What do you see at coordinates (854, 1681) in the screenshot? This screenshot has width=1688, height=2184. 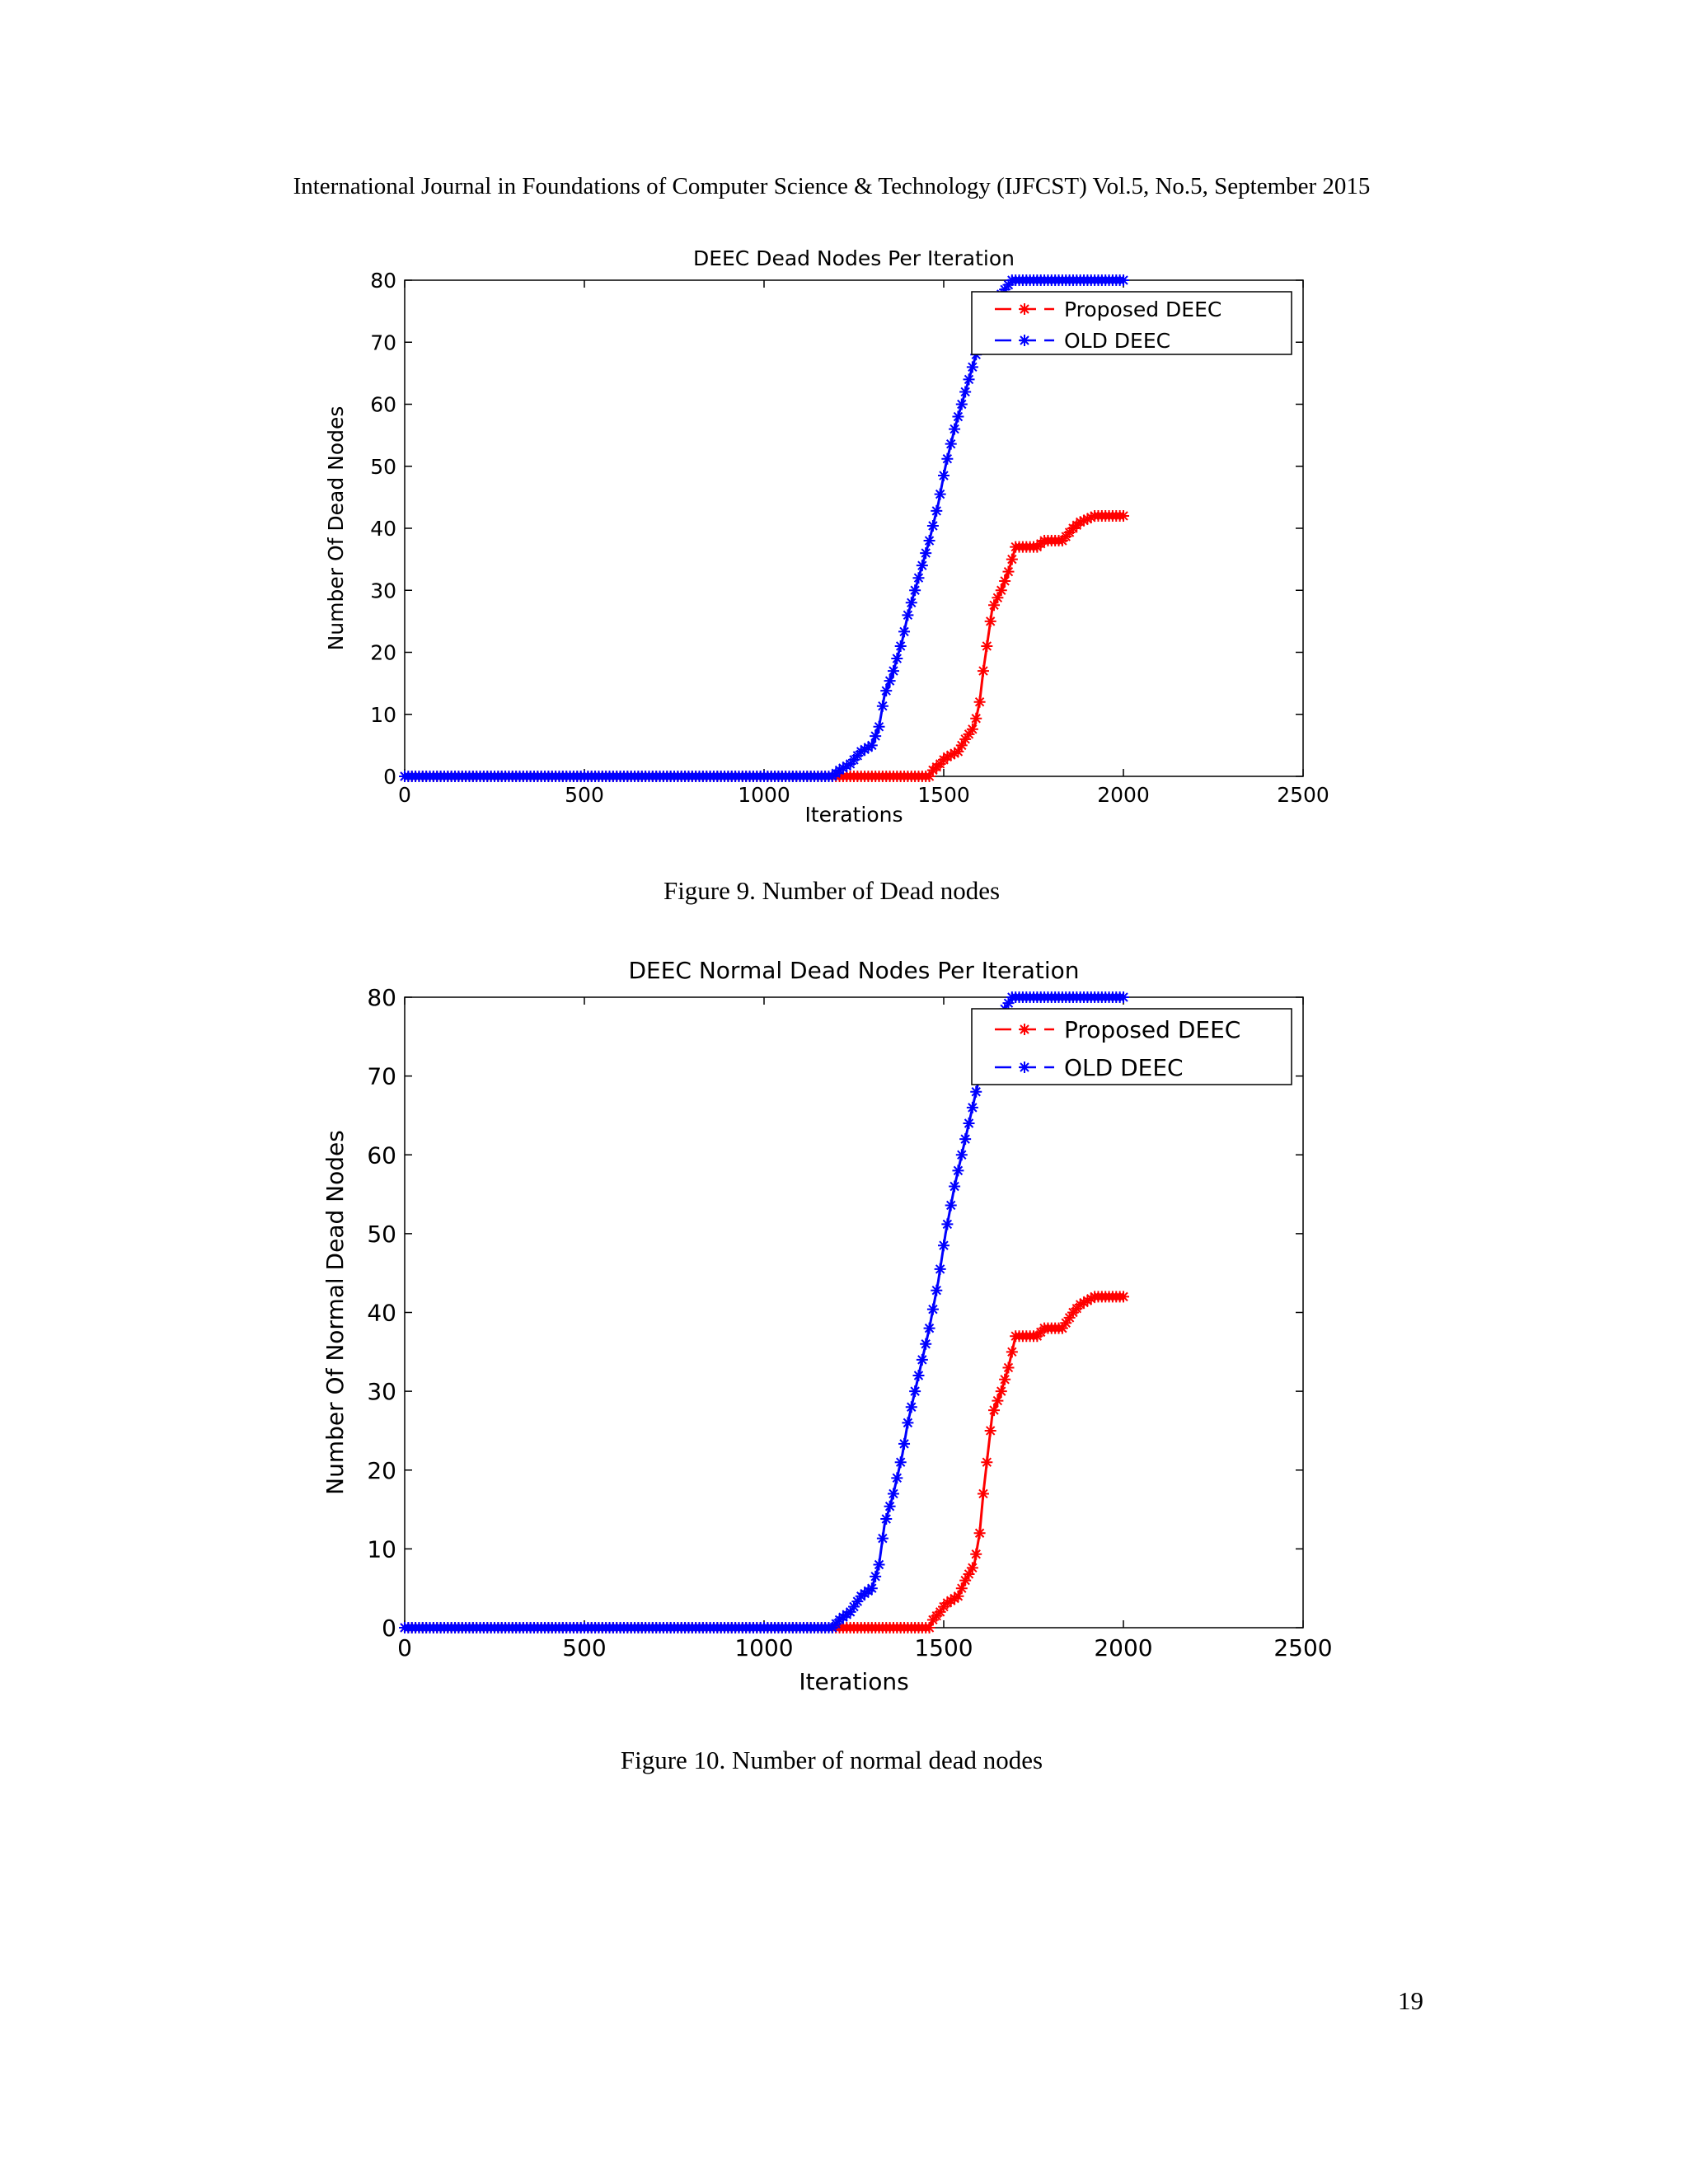 I see `x-axis-label: Iterations` at bounding box center [854, 1681].